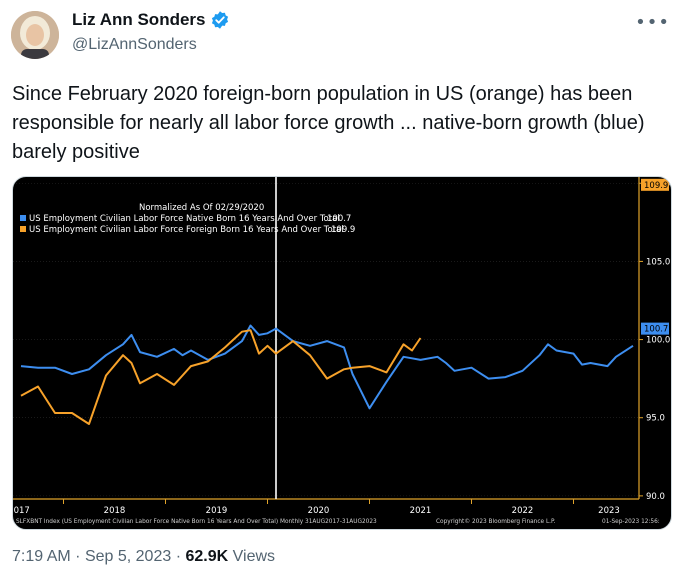  I want to click on display-name: Liz Ann Sonders, so click(139, 19).